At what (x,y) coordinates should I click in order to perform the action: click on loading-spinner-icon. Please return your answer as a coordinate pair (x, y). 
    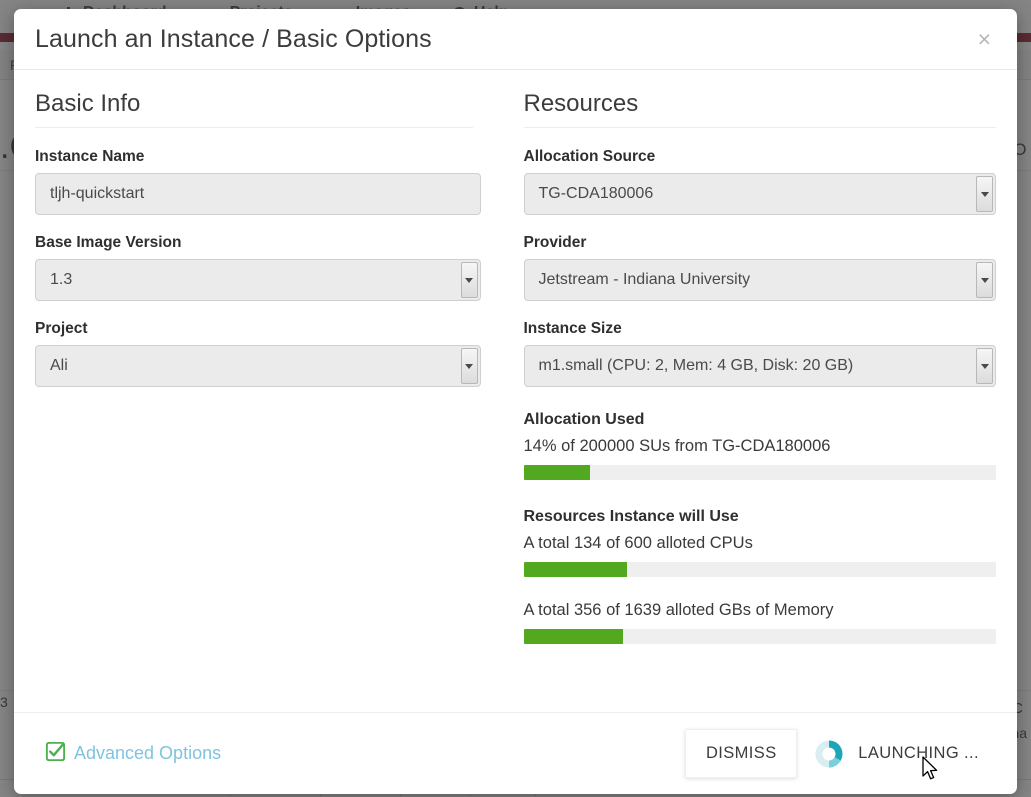
    Looking at the image, I should click on (829, 754).